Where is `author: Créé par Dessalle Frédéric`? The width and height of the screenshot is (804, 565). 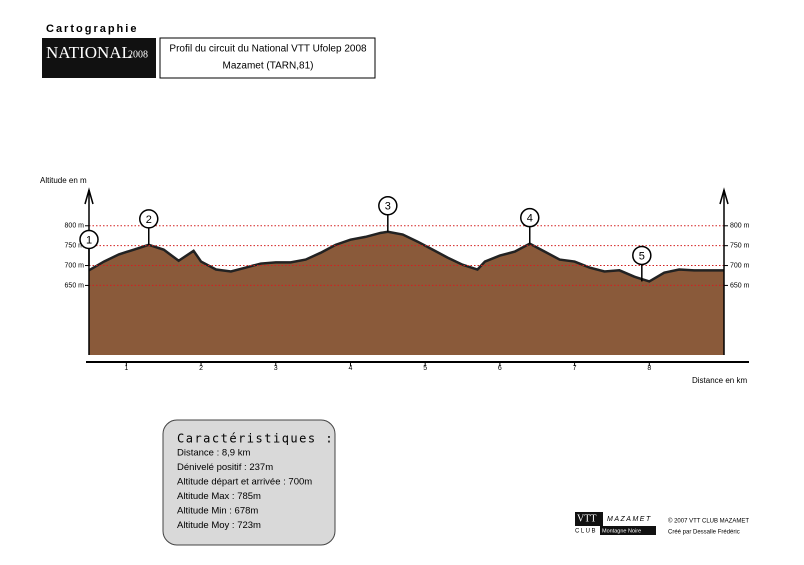 author: Créé par Dessalle Frédéric is located at coordinates (704, 533).